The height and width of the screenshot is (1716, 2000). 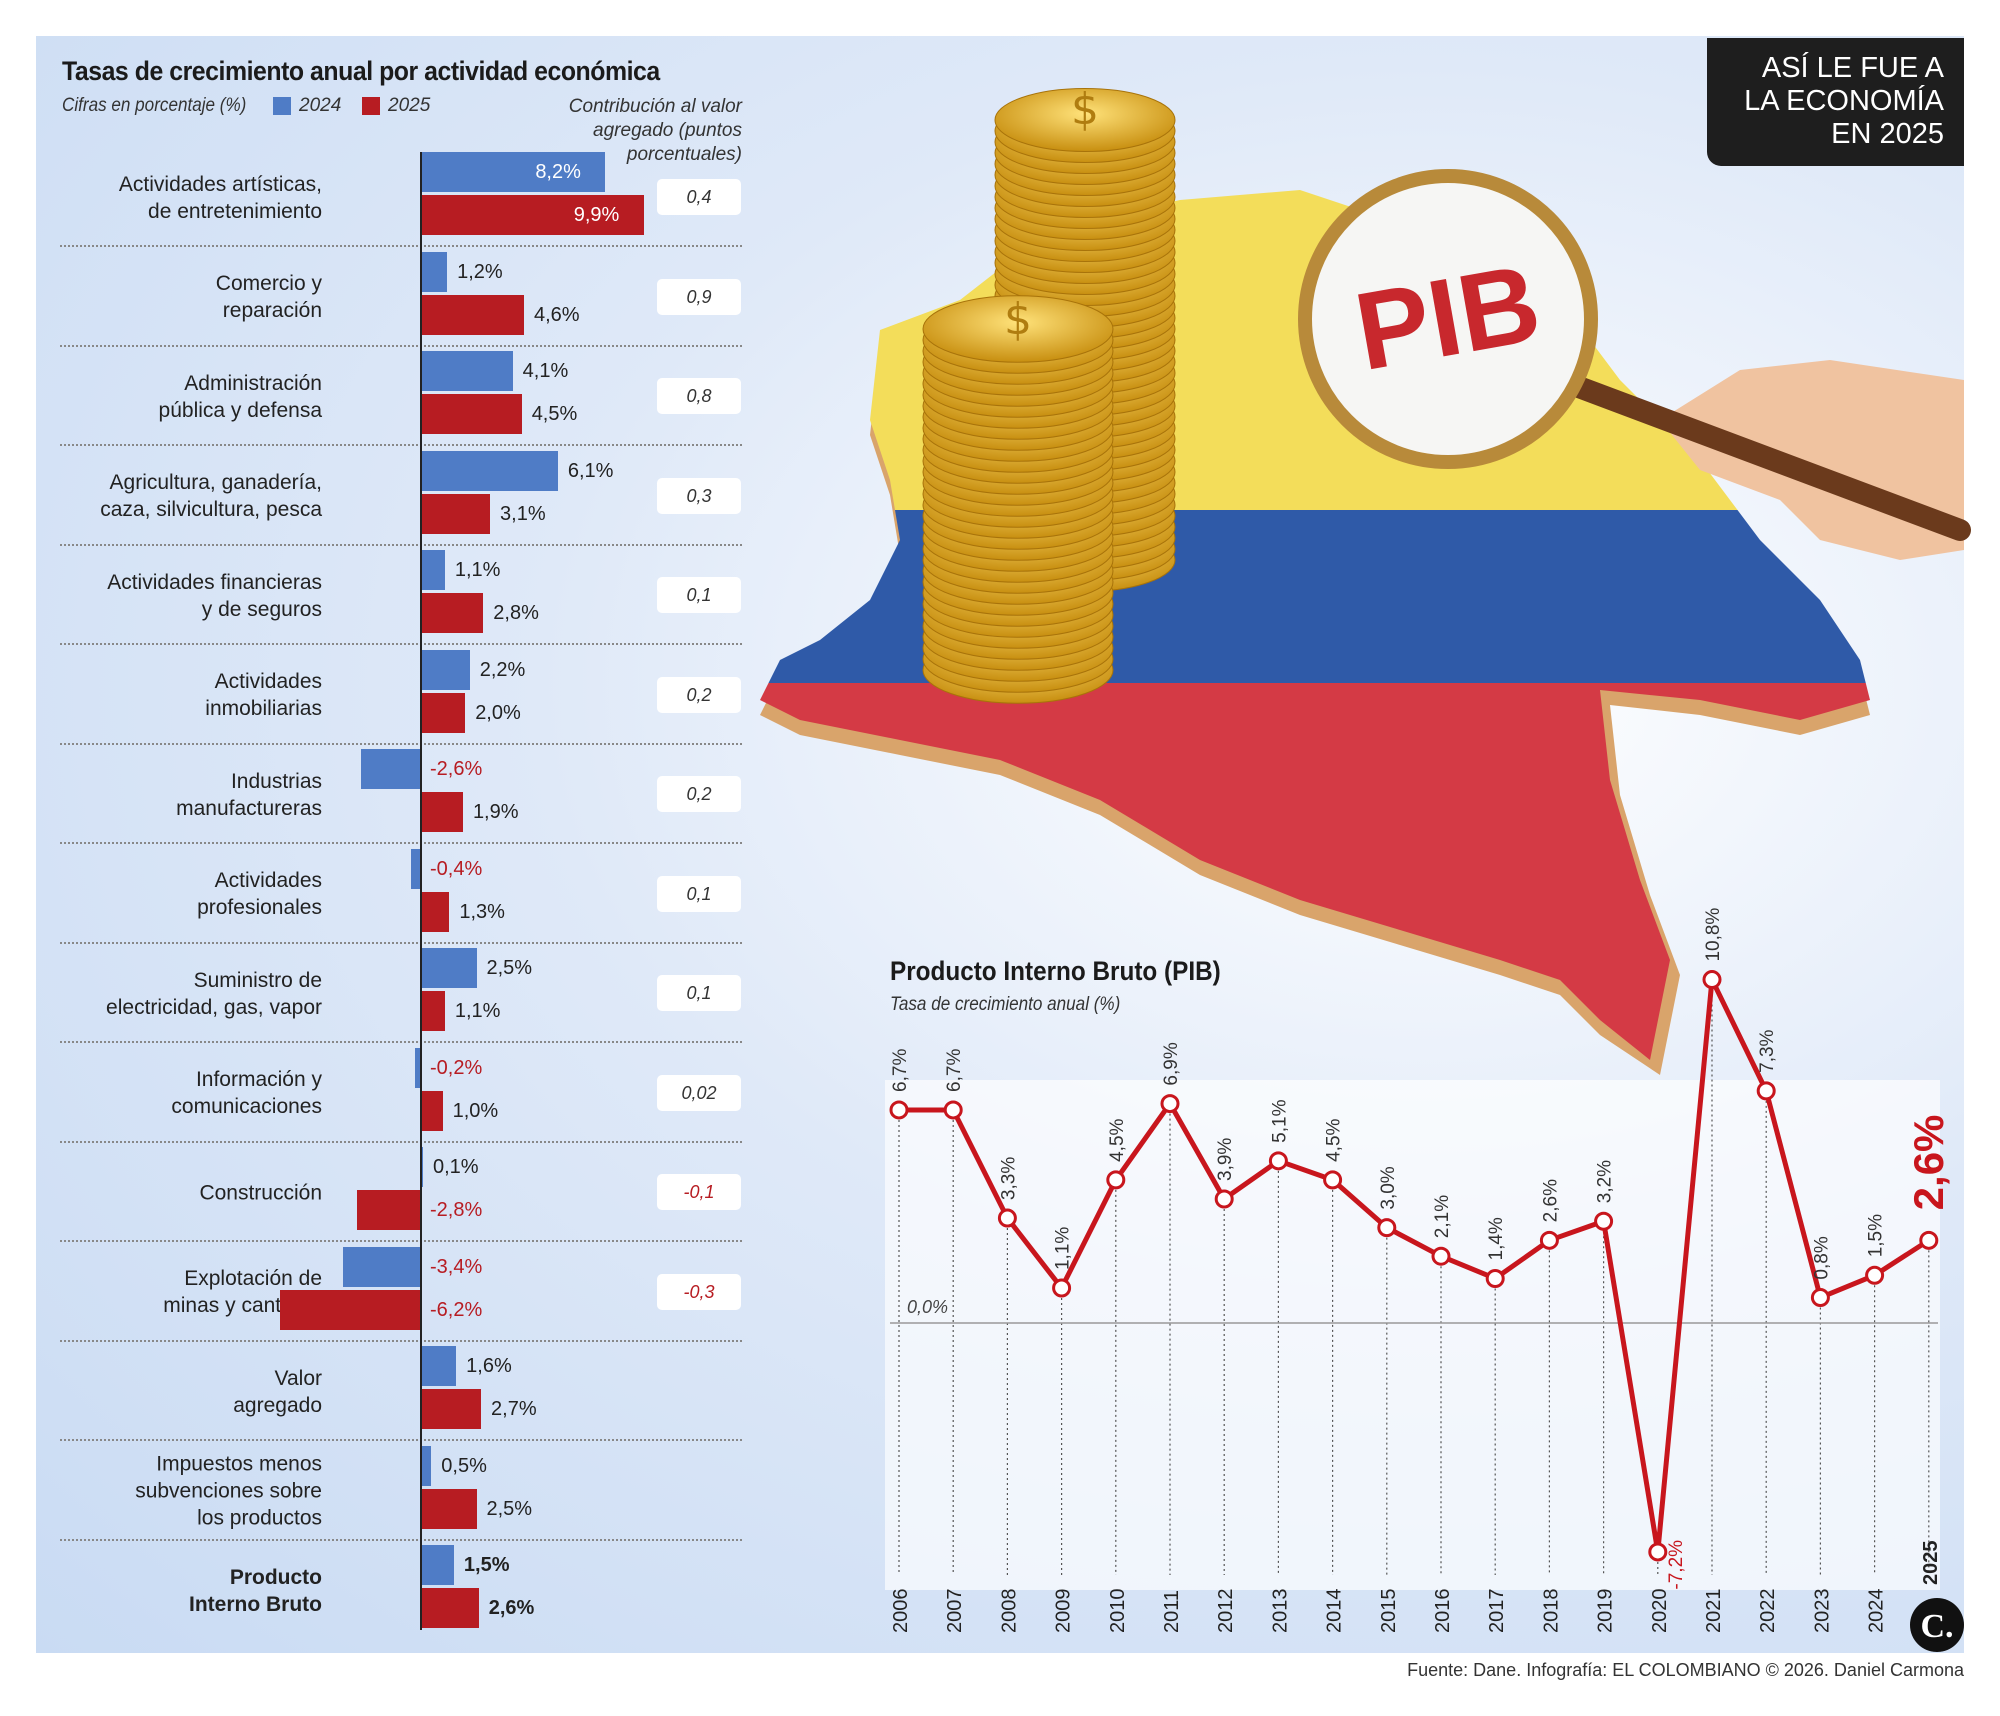 What do you see at coordinates (1280, 1611) in the screenshot?
I see `x-tick-label: 2013` at bounding box center [1280, 1611].